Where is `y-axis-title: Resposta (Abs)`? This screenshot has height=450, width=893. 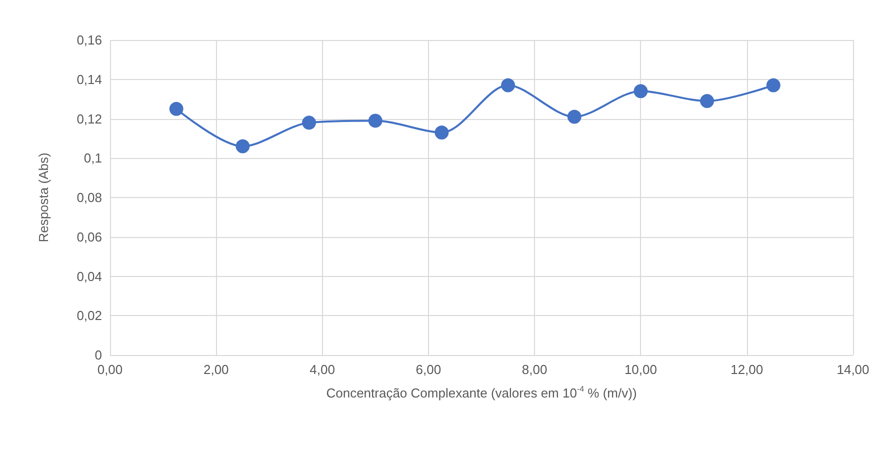 y-axis-title: Resposta (Abs) is located at coordinates (43, 197).